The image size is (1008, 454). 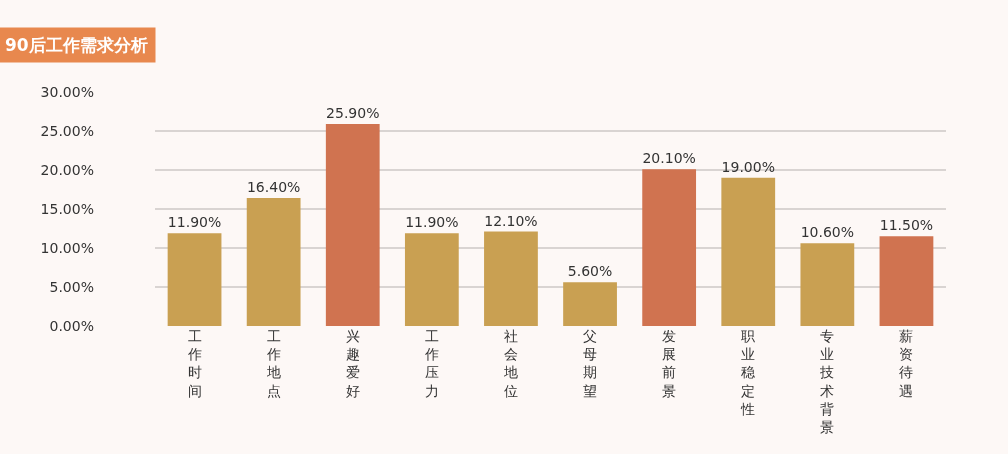 What do you see at coordinates (352, 363) in the screenshot?
I see `x-tick-label: 兴趣爱好` at bounding box center [352, 363].